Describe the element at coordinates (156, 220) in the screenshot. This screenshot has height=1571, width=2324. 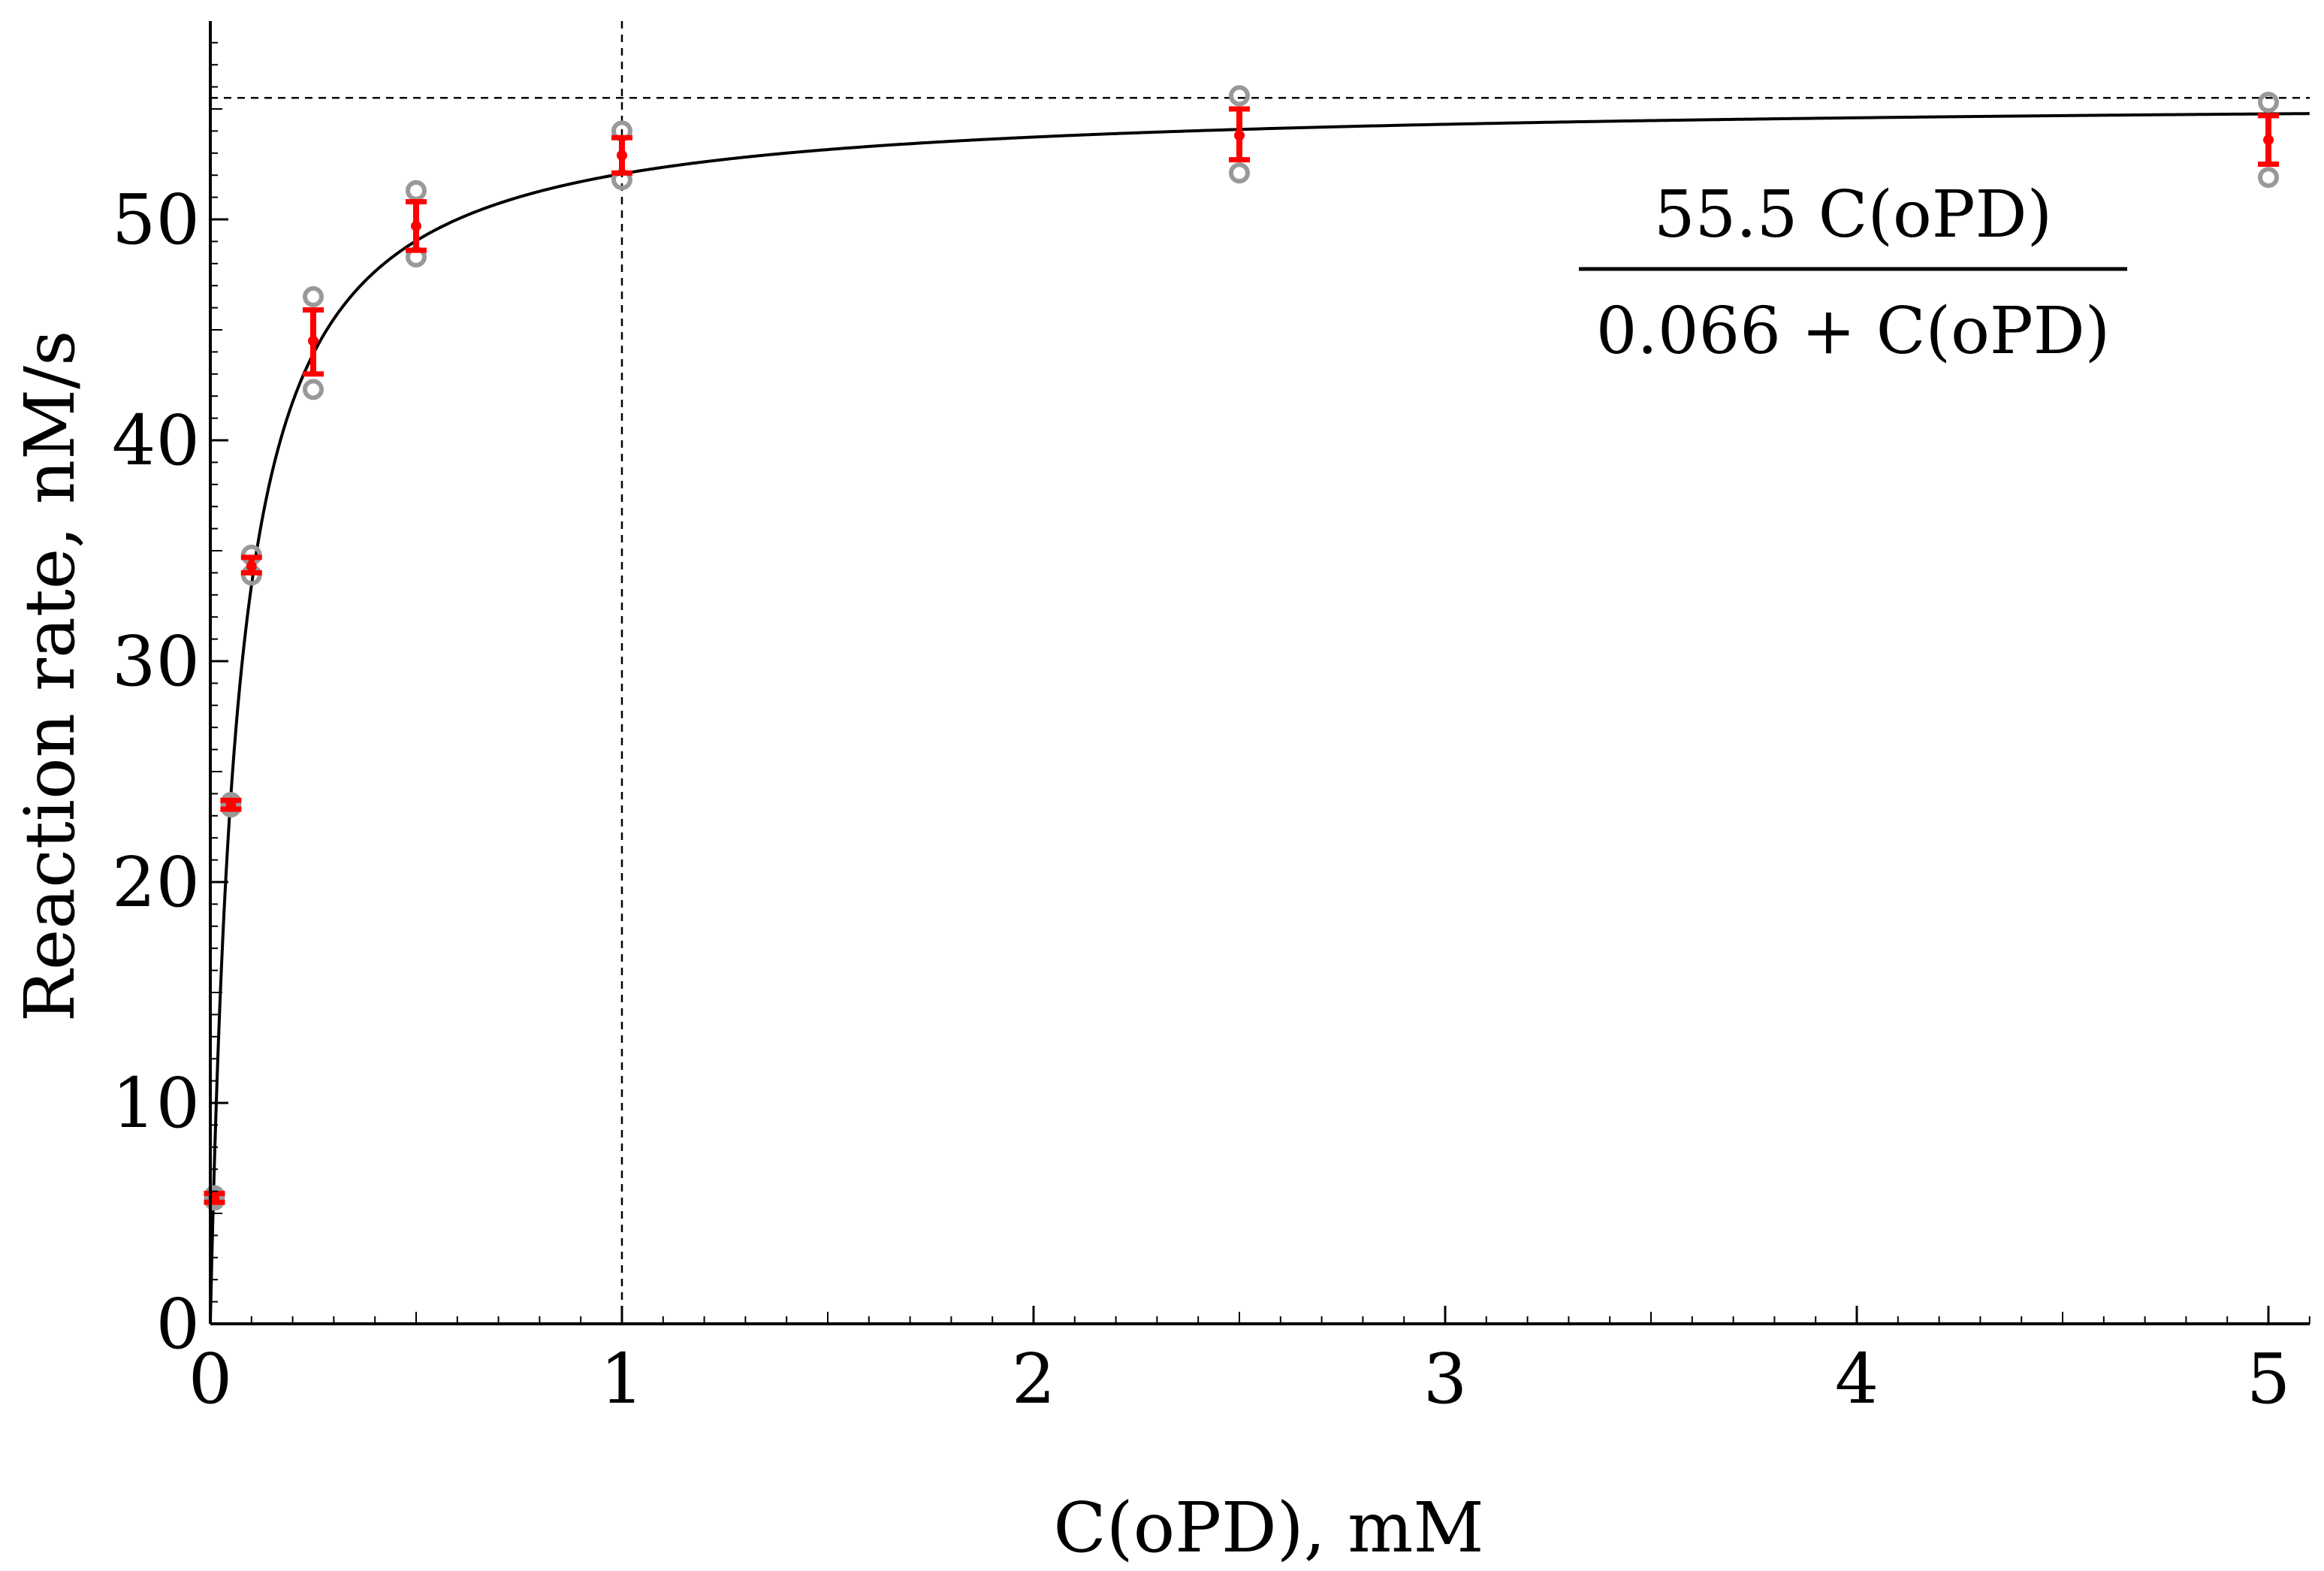
I see `y-tick-label: 50` at that location.